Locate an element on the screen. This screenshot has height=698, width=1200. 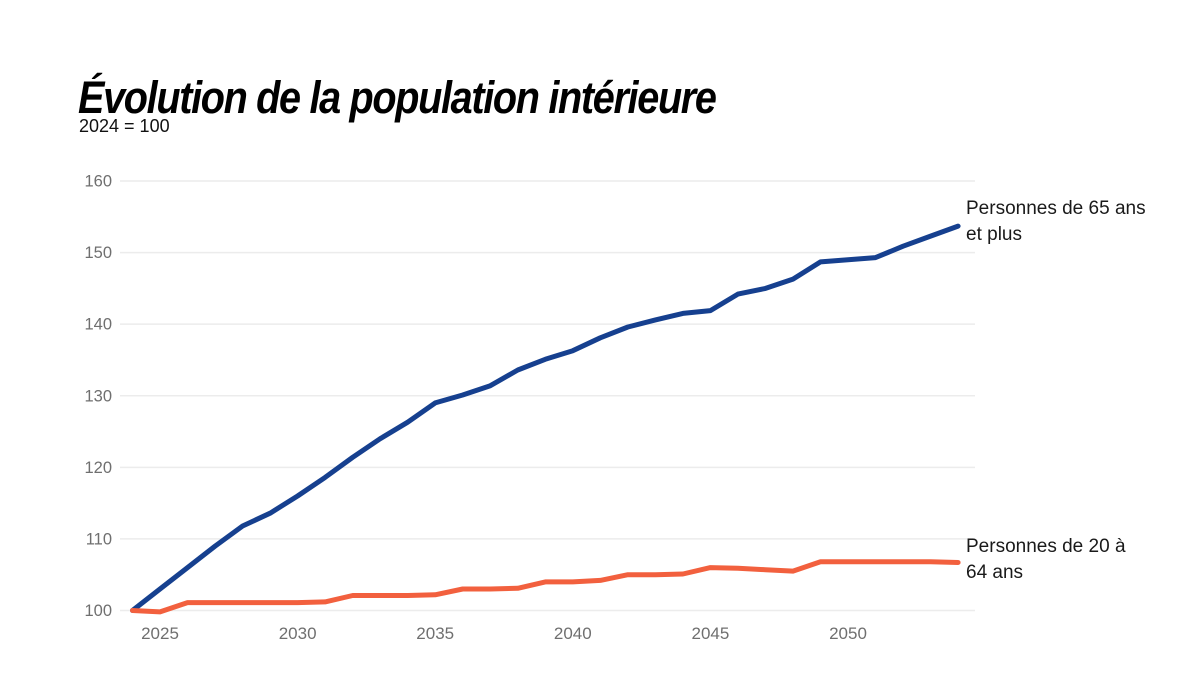
chart-subtitle: 2024 = 100 is located at coordinates (124, 126).